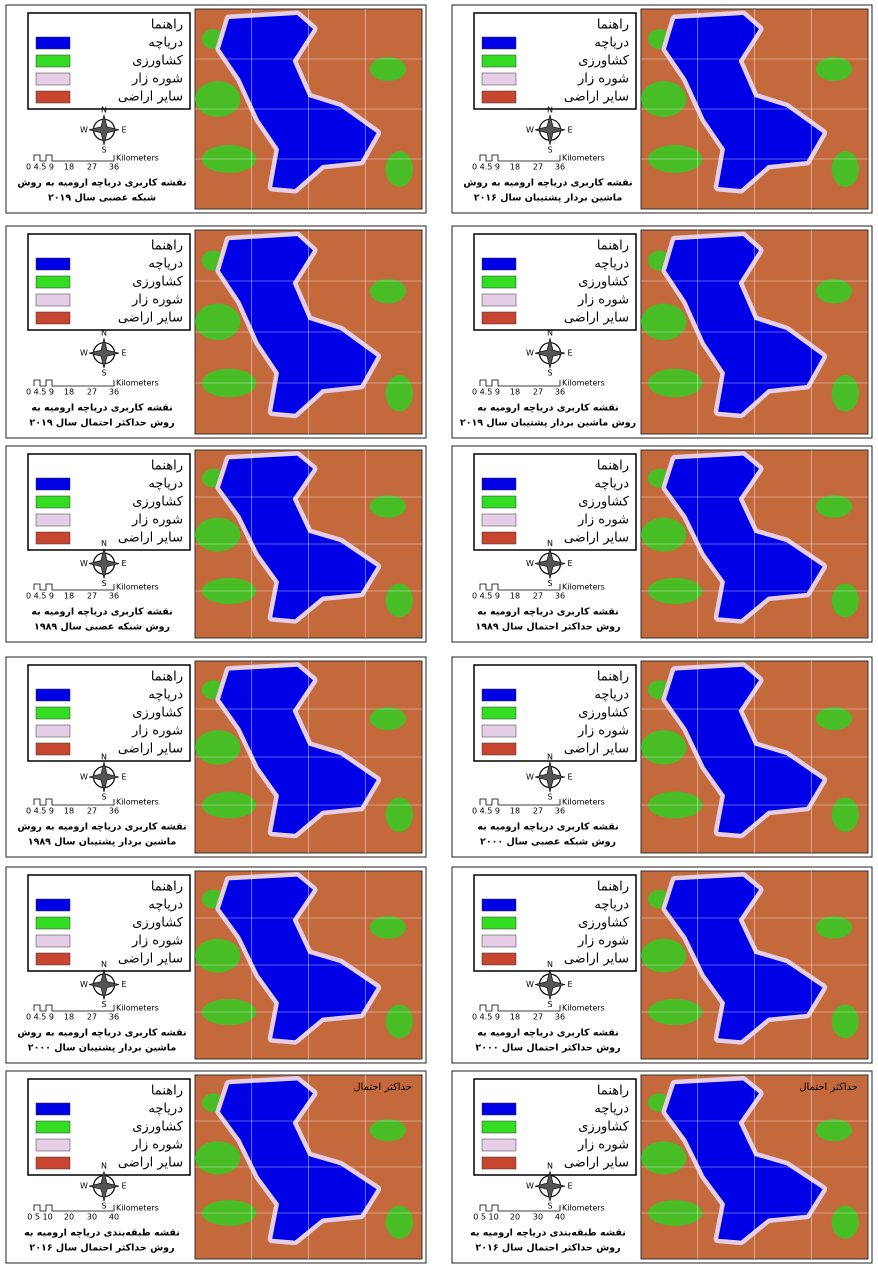 The height and width of the screenshot is (1267, 878). What do you see at coordinates (69, 1217) in the screenshot?
I see `scale-label: 20` at bounding box center [69, 1217].